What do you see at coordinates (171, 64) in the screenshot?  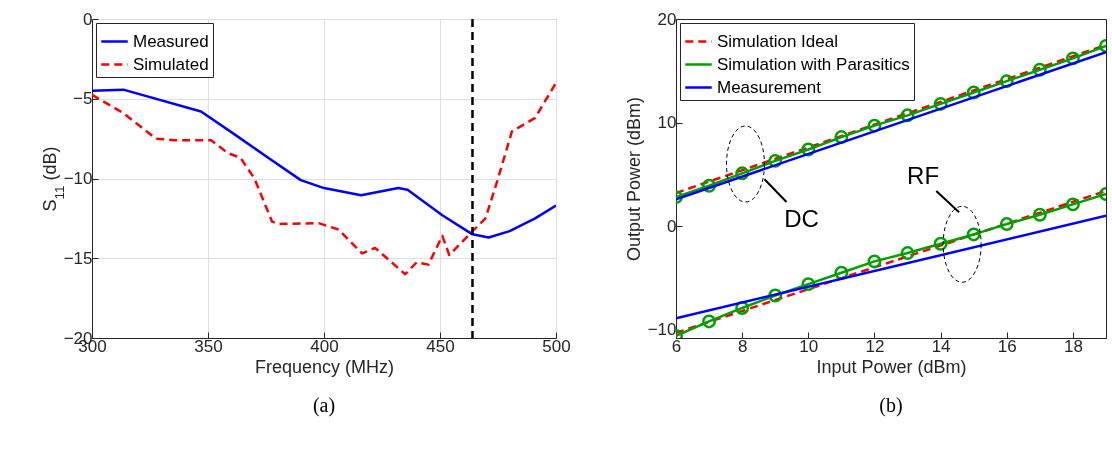 I see `legend-label: Simulated` at bounding box center [171, 64].